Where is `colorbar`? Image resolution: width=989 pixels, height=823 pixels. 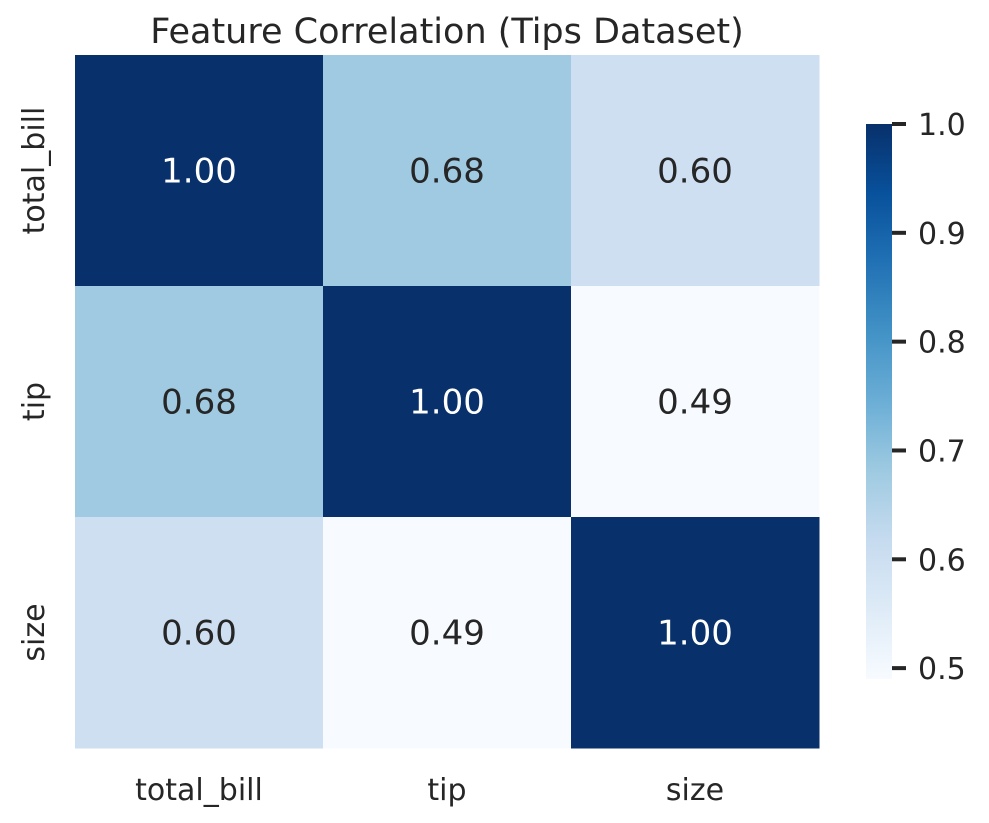
colorbar is located at coordinates (879, 401).